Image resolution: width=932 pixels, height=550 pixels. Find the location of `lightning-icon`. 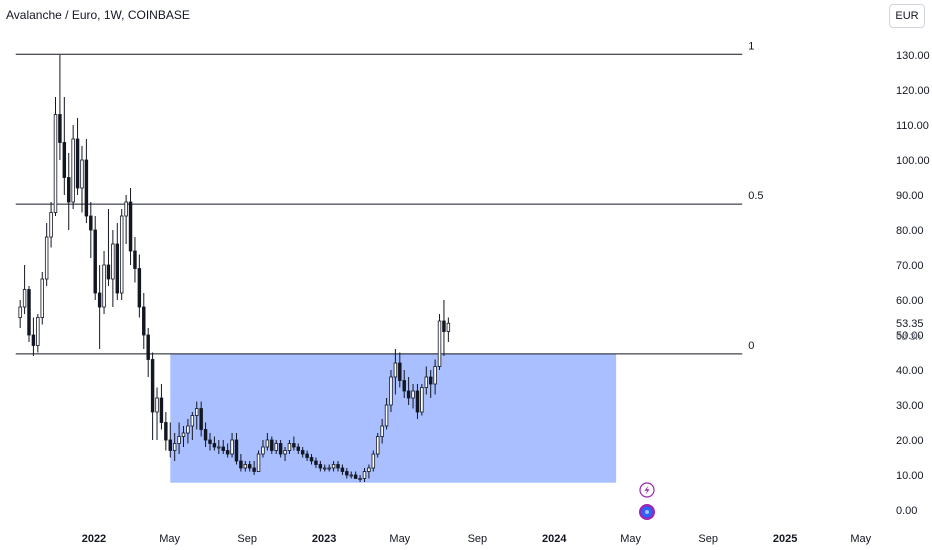

lightning-icon is located at coordinates (647, 490).